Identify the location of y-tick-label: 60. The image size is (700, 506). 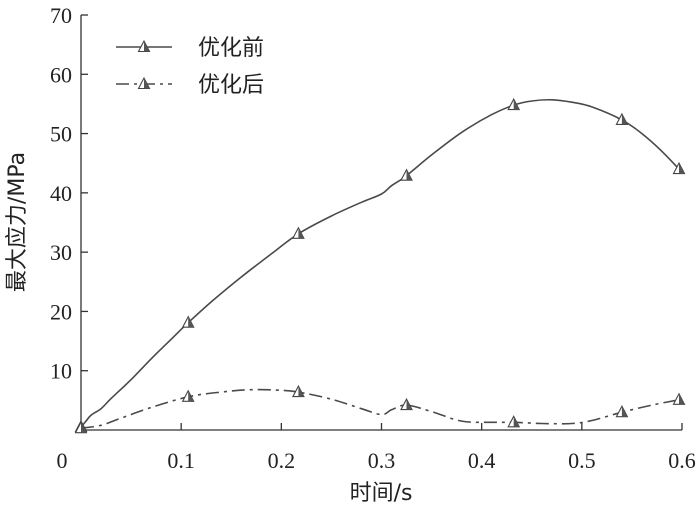
(61, 74).